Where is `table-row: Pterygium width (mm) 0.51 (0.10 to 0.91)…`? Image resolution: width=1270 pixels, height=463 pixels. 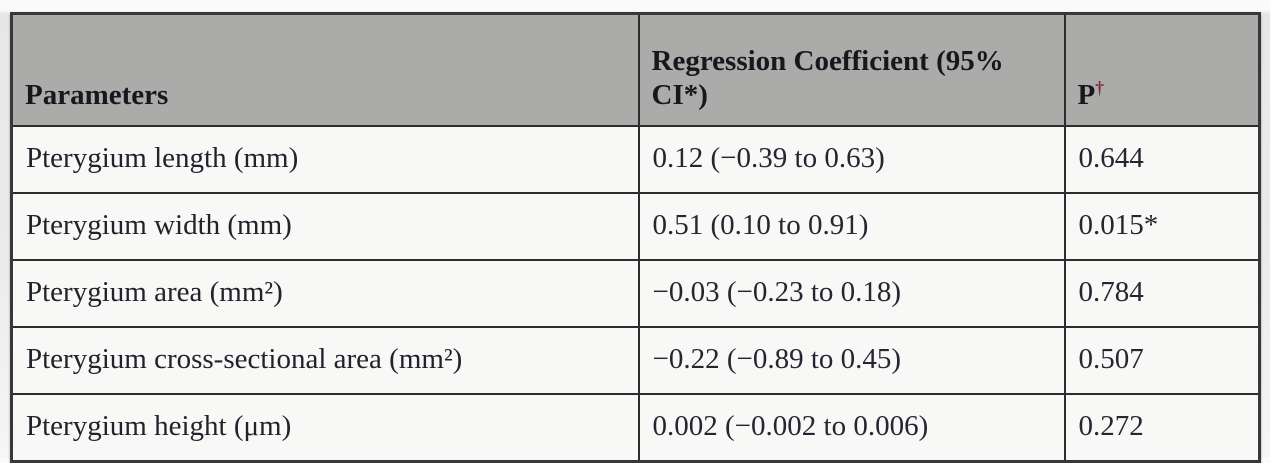 table-row: Pterygium width (mm) 0.51 (0.10 to 0.91)… is located at coordinates (635, 226).